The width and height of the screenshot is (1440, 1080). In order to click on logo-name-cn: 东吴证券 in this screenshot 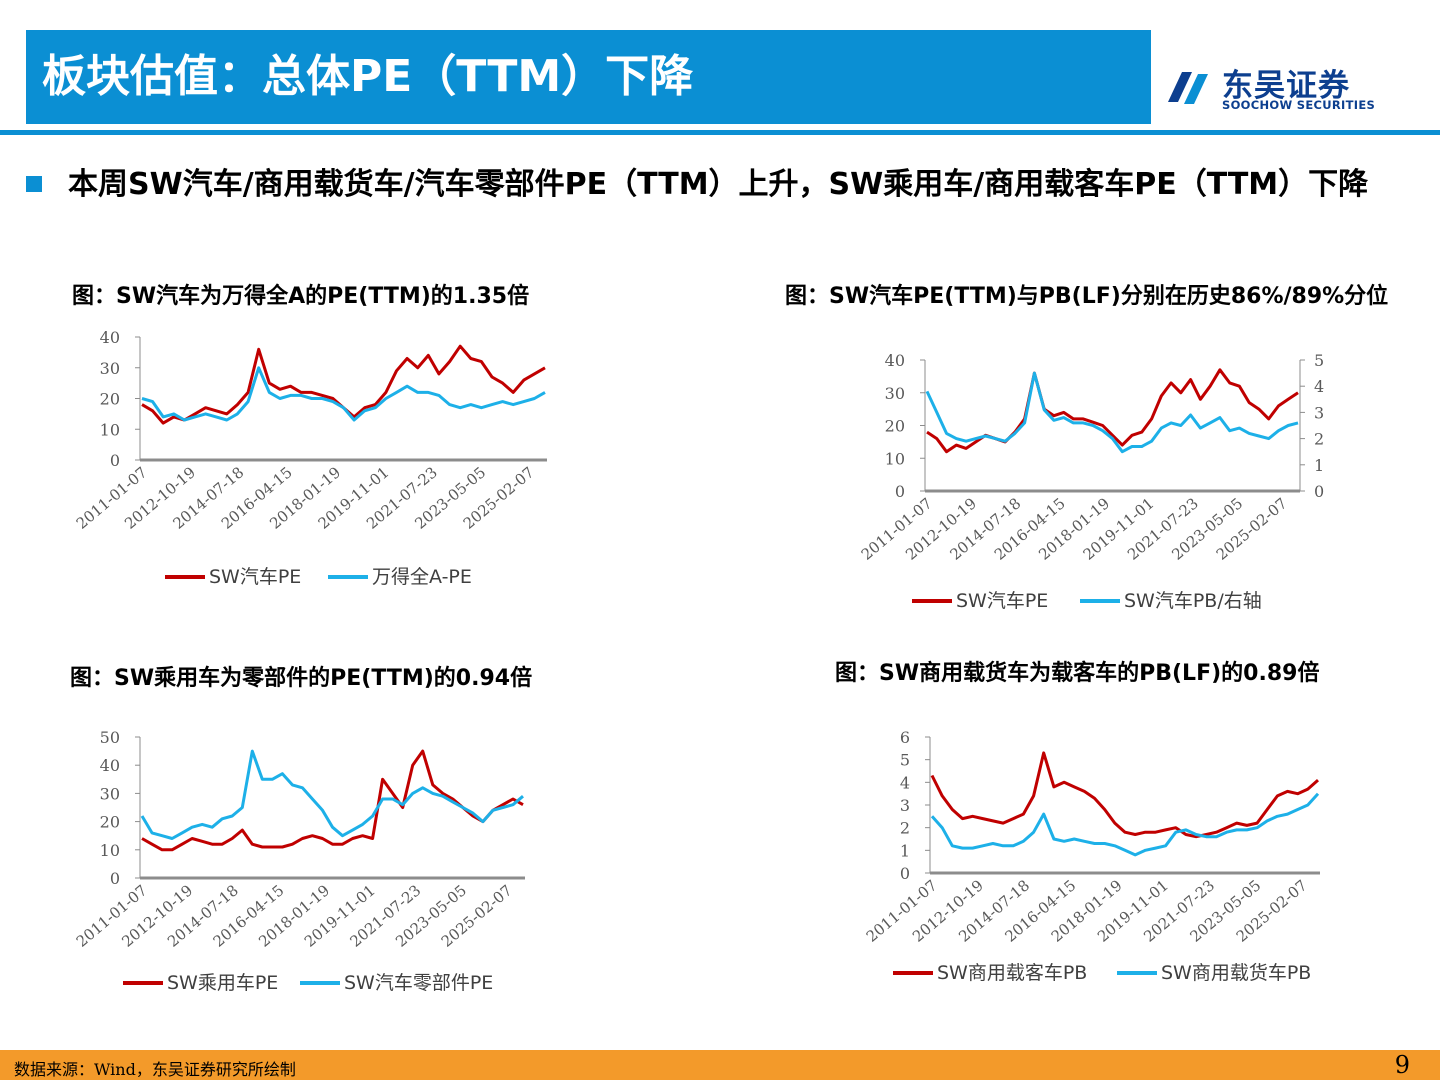, I will do `click(1286, 86)`.